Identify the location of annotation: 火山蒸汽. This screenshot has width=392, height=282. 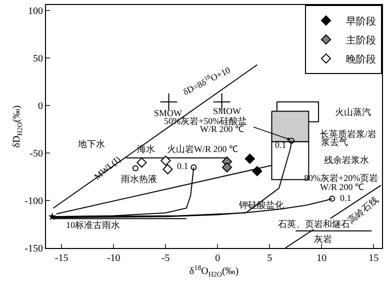
(353, 112).